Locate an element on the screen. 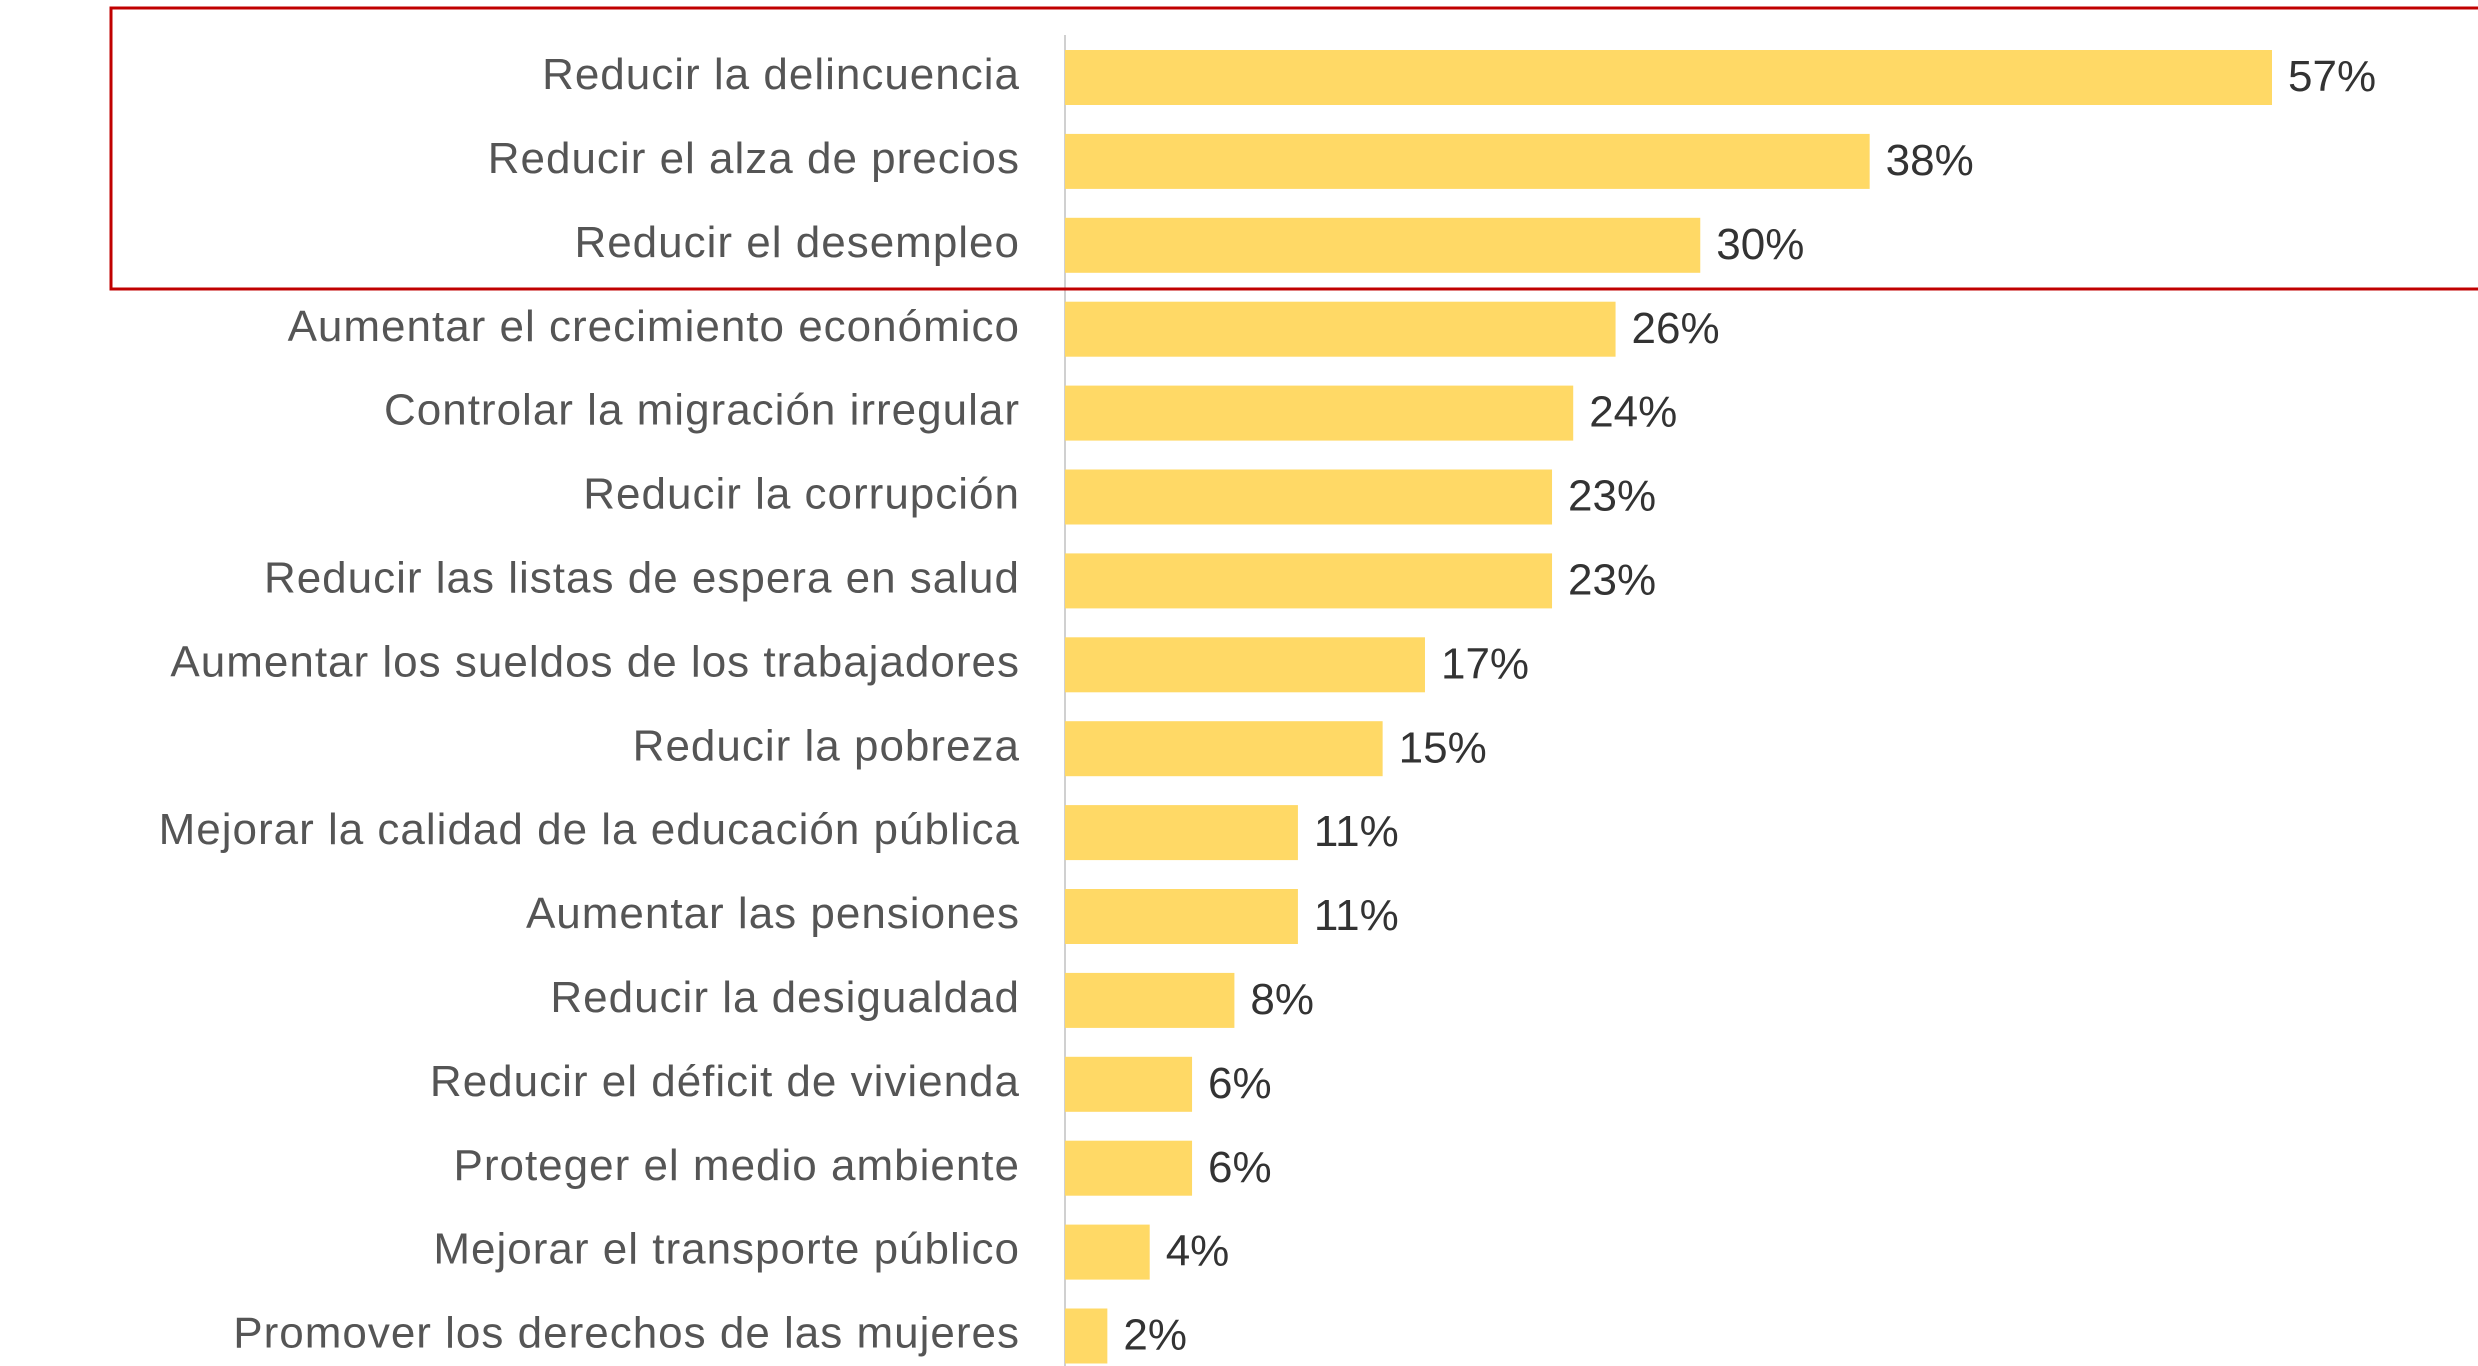  value-label: 30% is located at coordinates (1760, 244).